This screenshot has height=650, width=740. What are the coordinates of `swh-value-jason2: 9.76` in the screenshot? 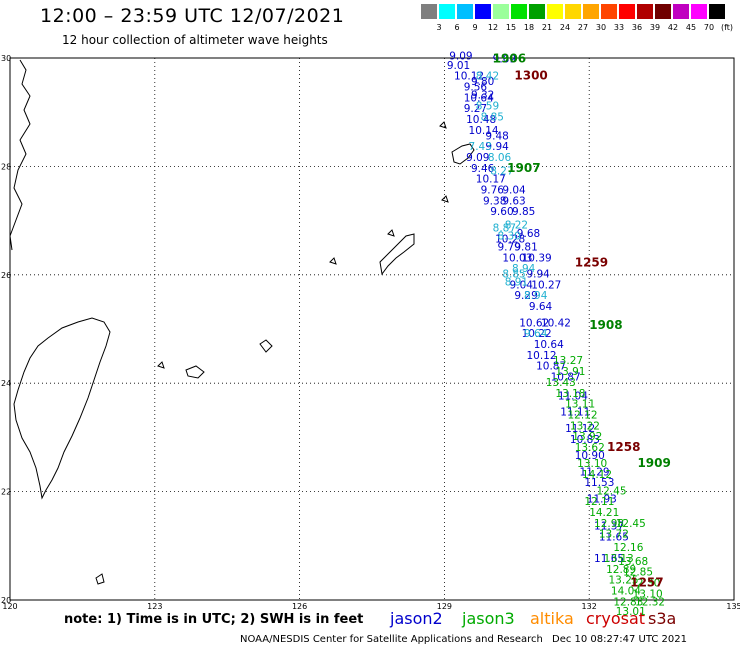 It's located at (493, 191).